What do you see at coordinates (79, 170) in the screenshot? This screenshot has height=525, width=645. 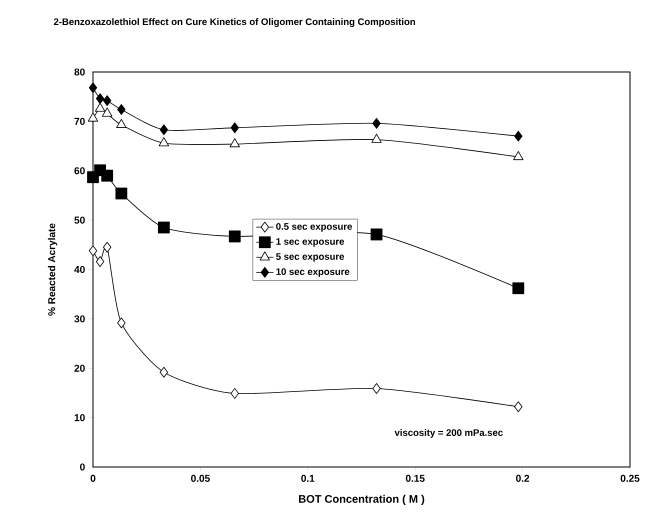 I see `y-tick-label: 60` at bounding box center [79, 170].